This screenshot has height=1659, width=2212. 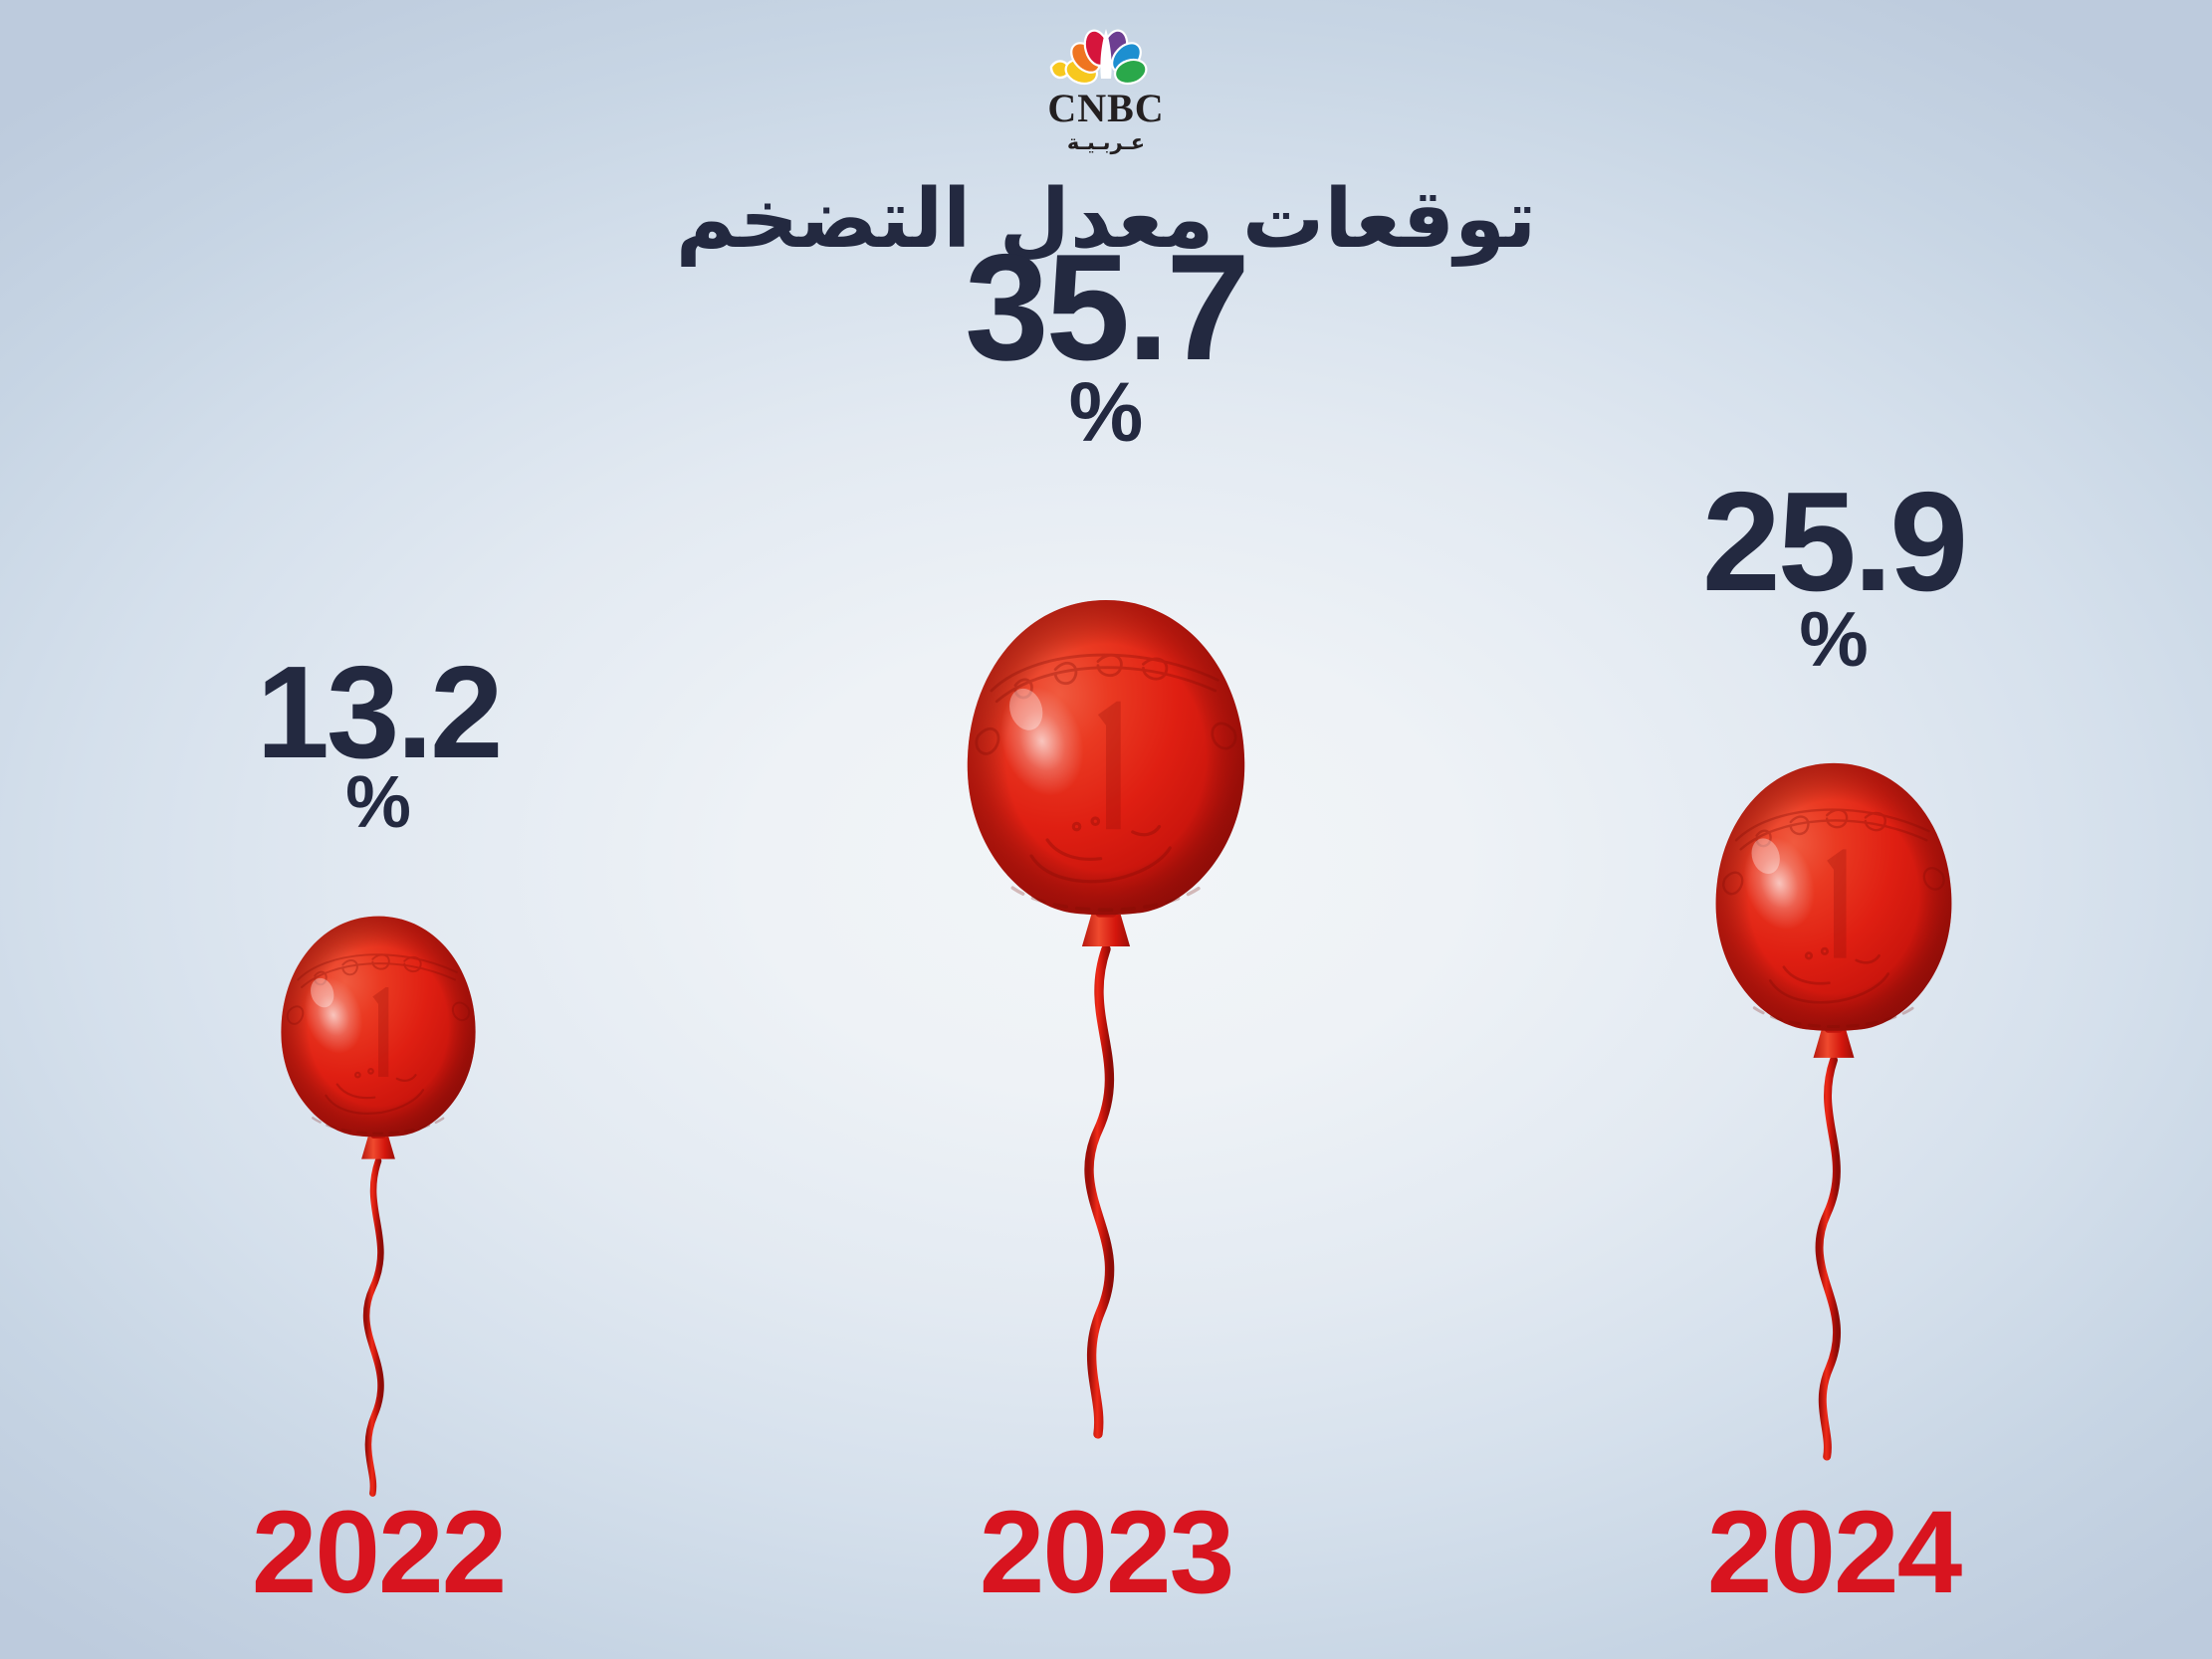 What do you see at coordinates (1834, 1552) in the screenshot?
I see `year-label-2024: 2024` at bounding box center [1834, 1552].